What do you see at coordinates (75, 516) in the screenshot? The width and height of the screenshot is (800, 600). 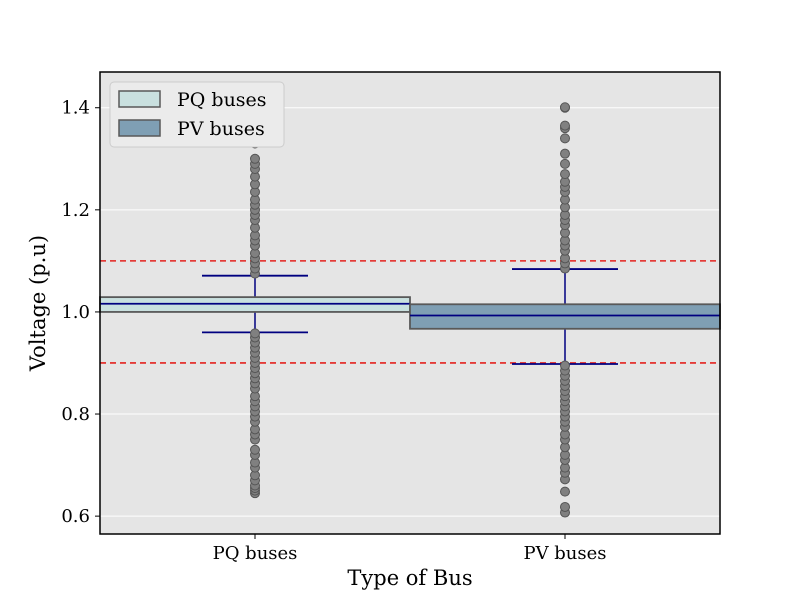 I see `y-tick-label: 0.6` at bounding box center [75, 516].